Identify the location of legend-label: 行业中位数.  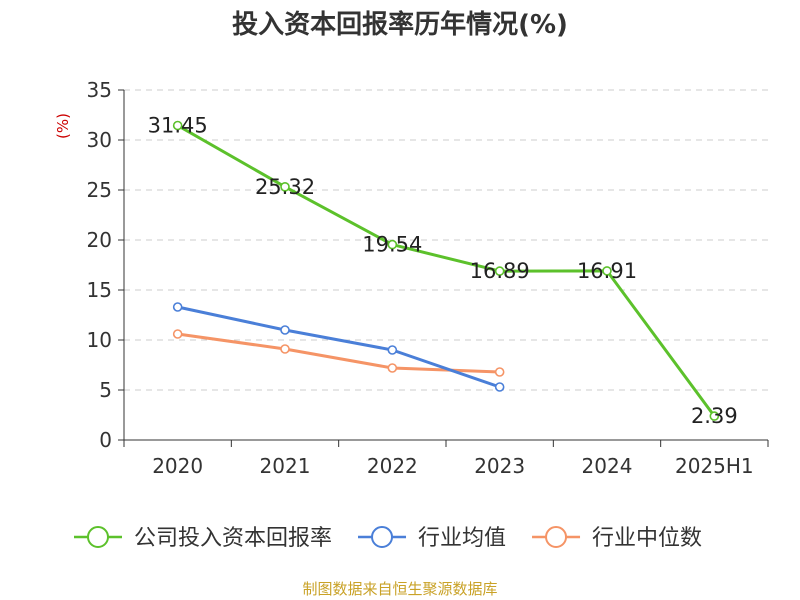
(647, 538).